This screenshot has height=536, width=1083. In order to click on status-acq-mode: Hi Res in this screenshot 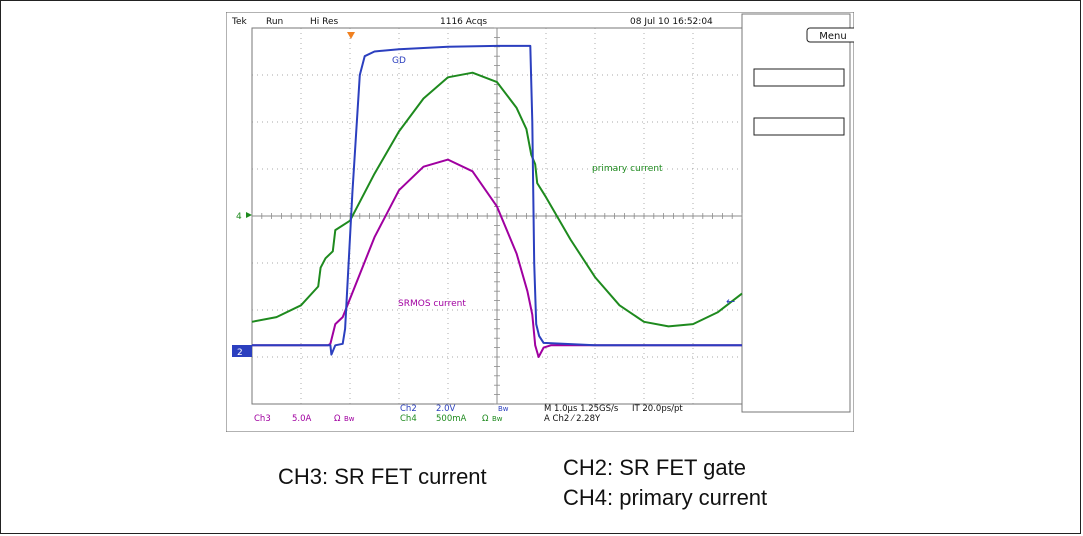, I will do `click(324, 22)`.